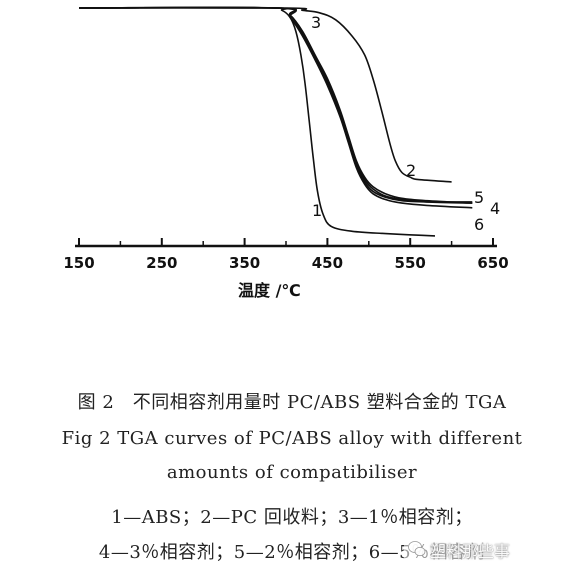 Image resolution: width=584 pixels, height=568 pixels. I want to click on figure-caption-chinese: 图 2 不同相容剂用量时 PC/ABS 塑料合金的 TGA, so click(292, 402).